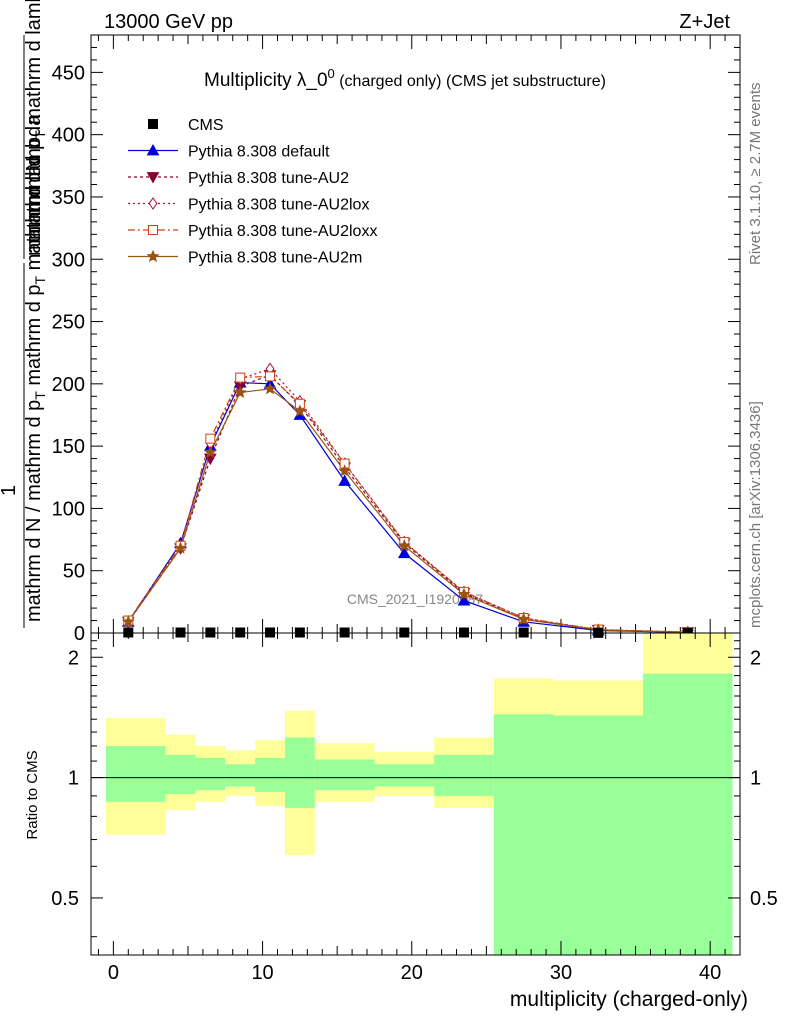  What do you see at coordinates (32, 794) in the screenshot?
I see `ratio-y-label: Ratio to CMS` at bounding box center [32, 794].